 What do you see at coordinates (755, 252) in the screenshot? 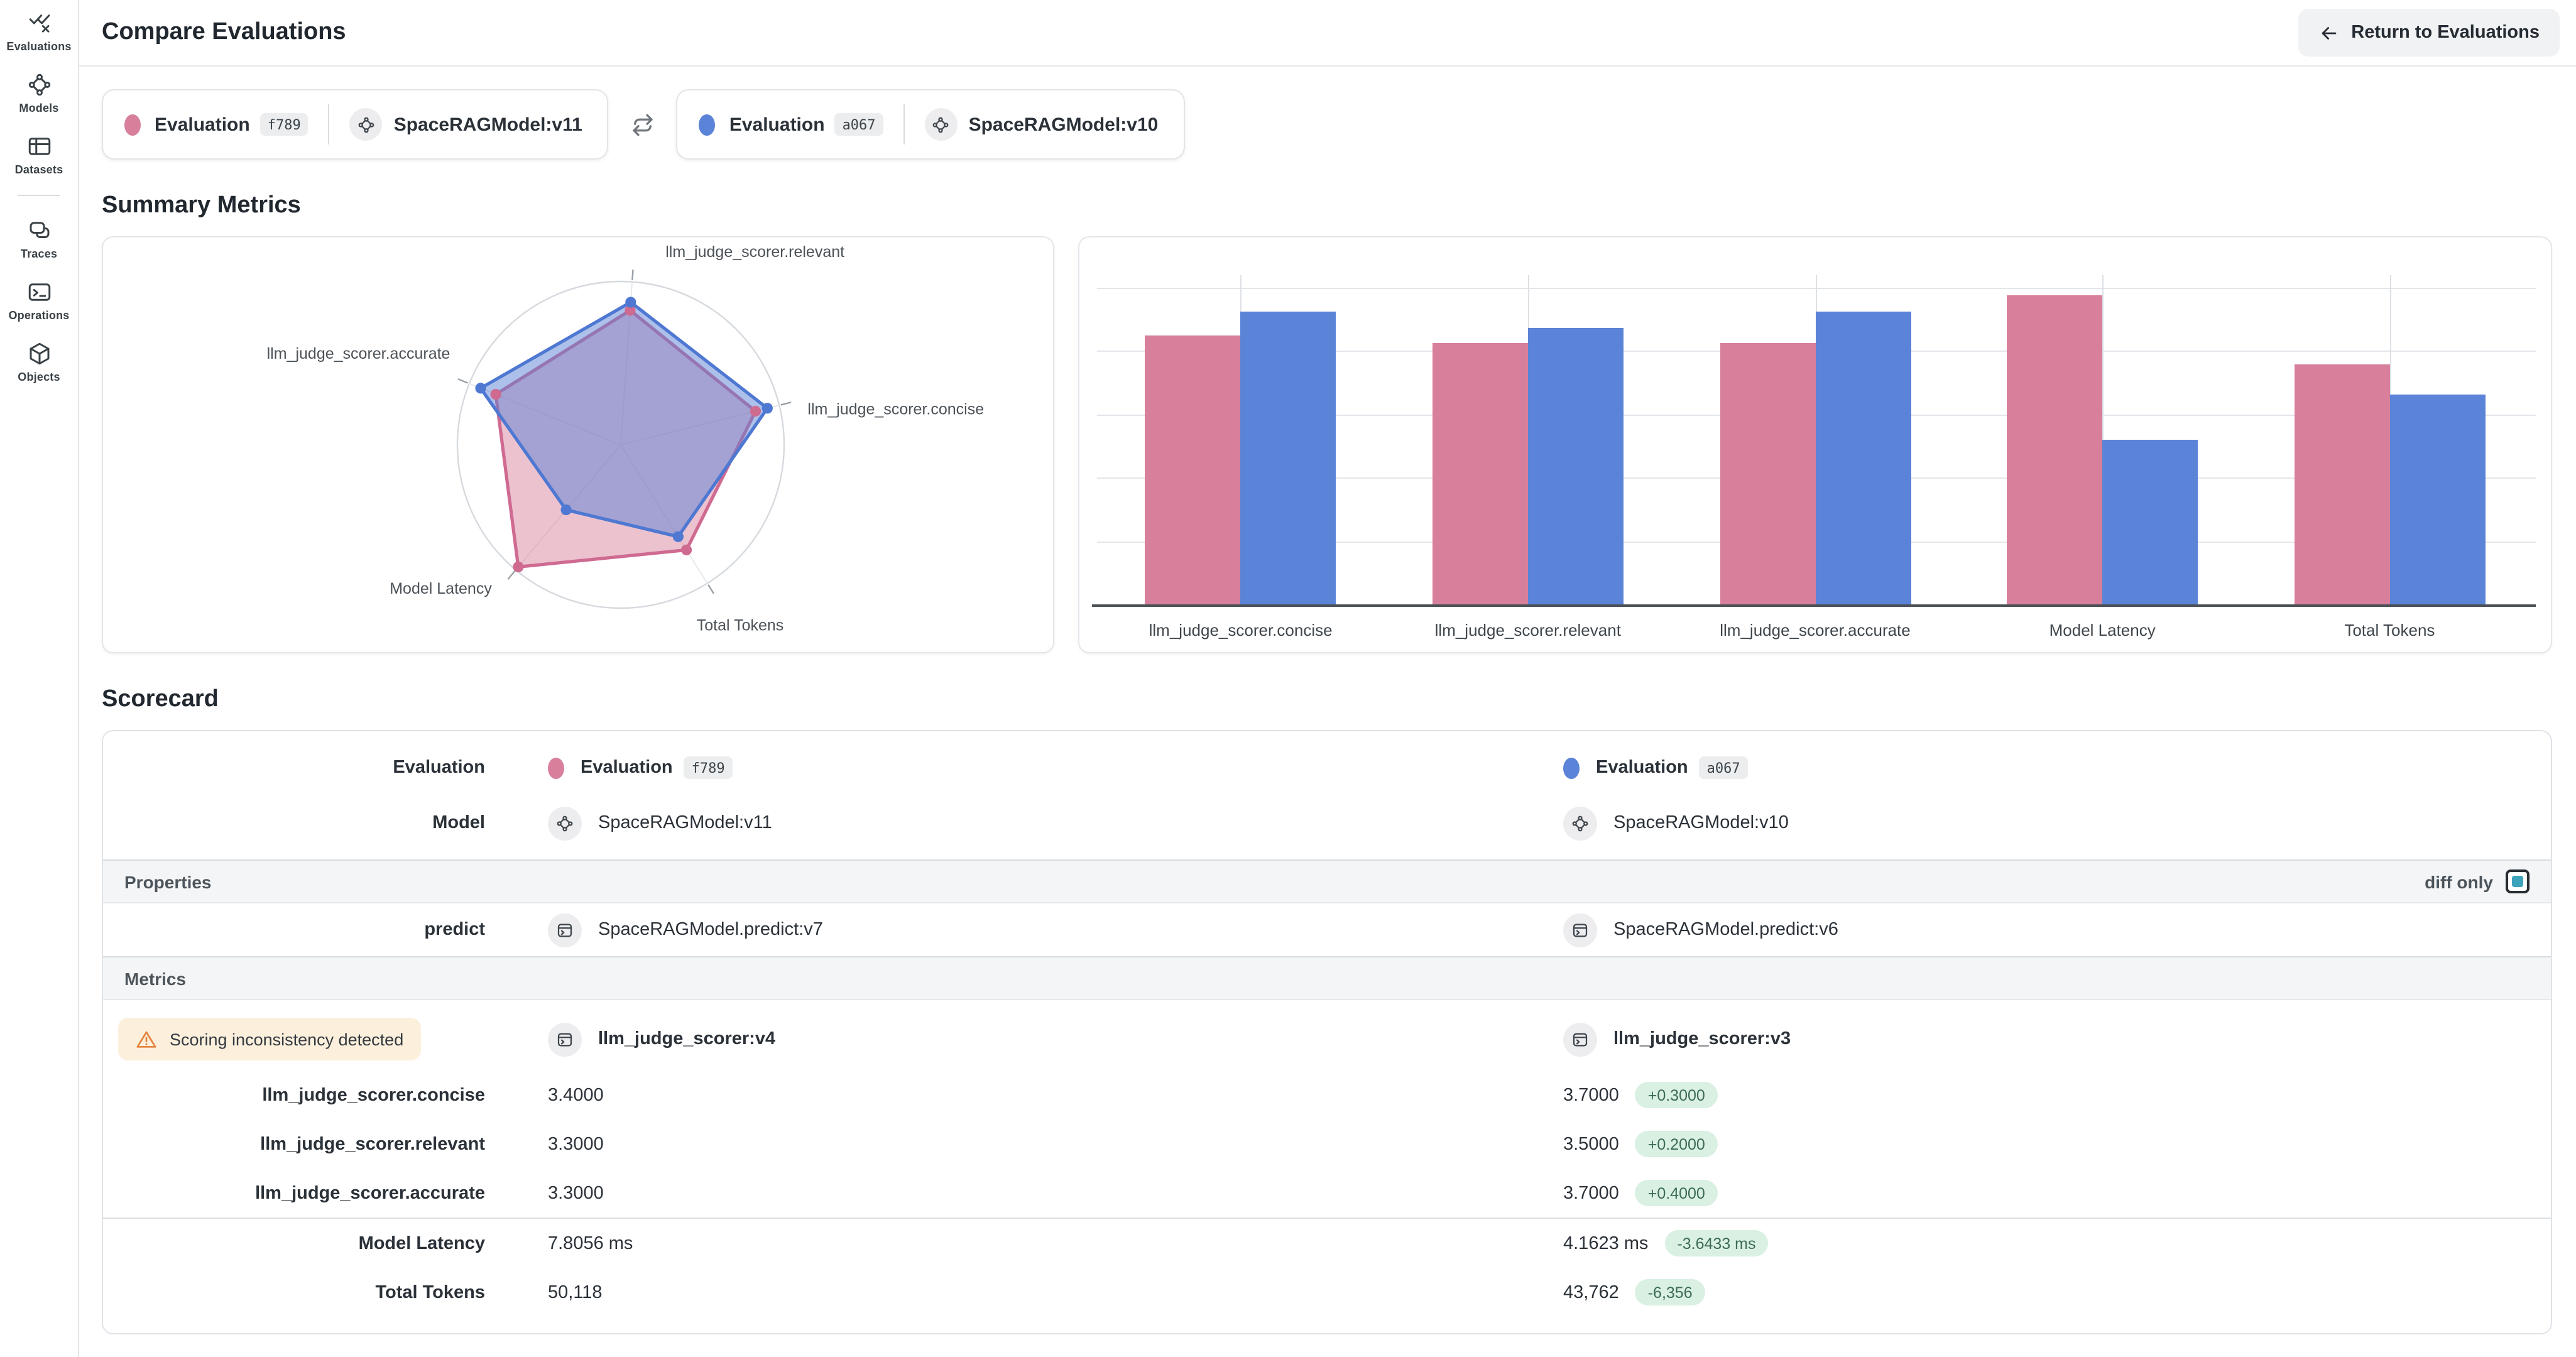
I see `radar-axis-label: llm_judge_scorer.relevant` at bounding box center [755, 252].